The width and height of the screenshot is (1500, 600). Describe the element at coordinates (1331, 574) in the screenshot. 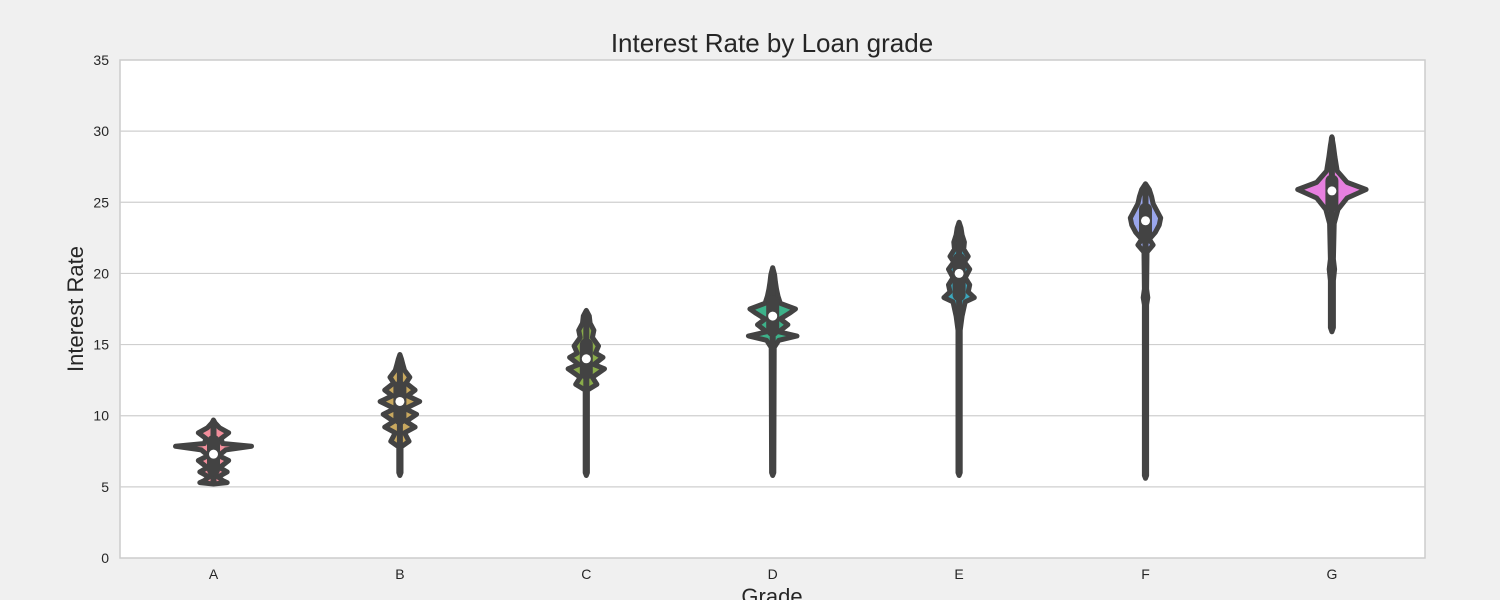

I see `x-tick-label-g: G` at that location.